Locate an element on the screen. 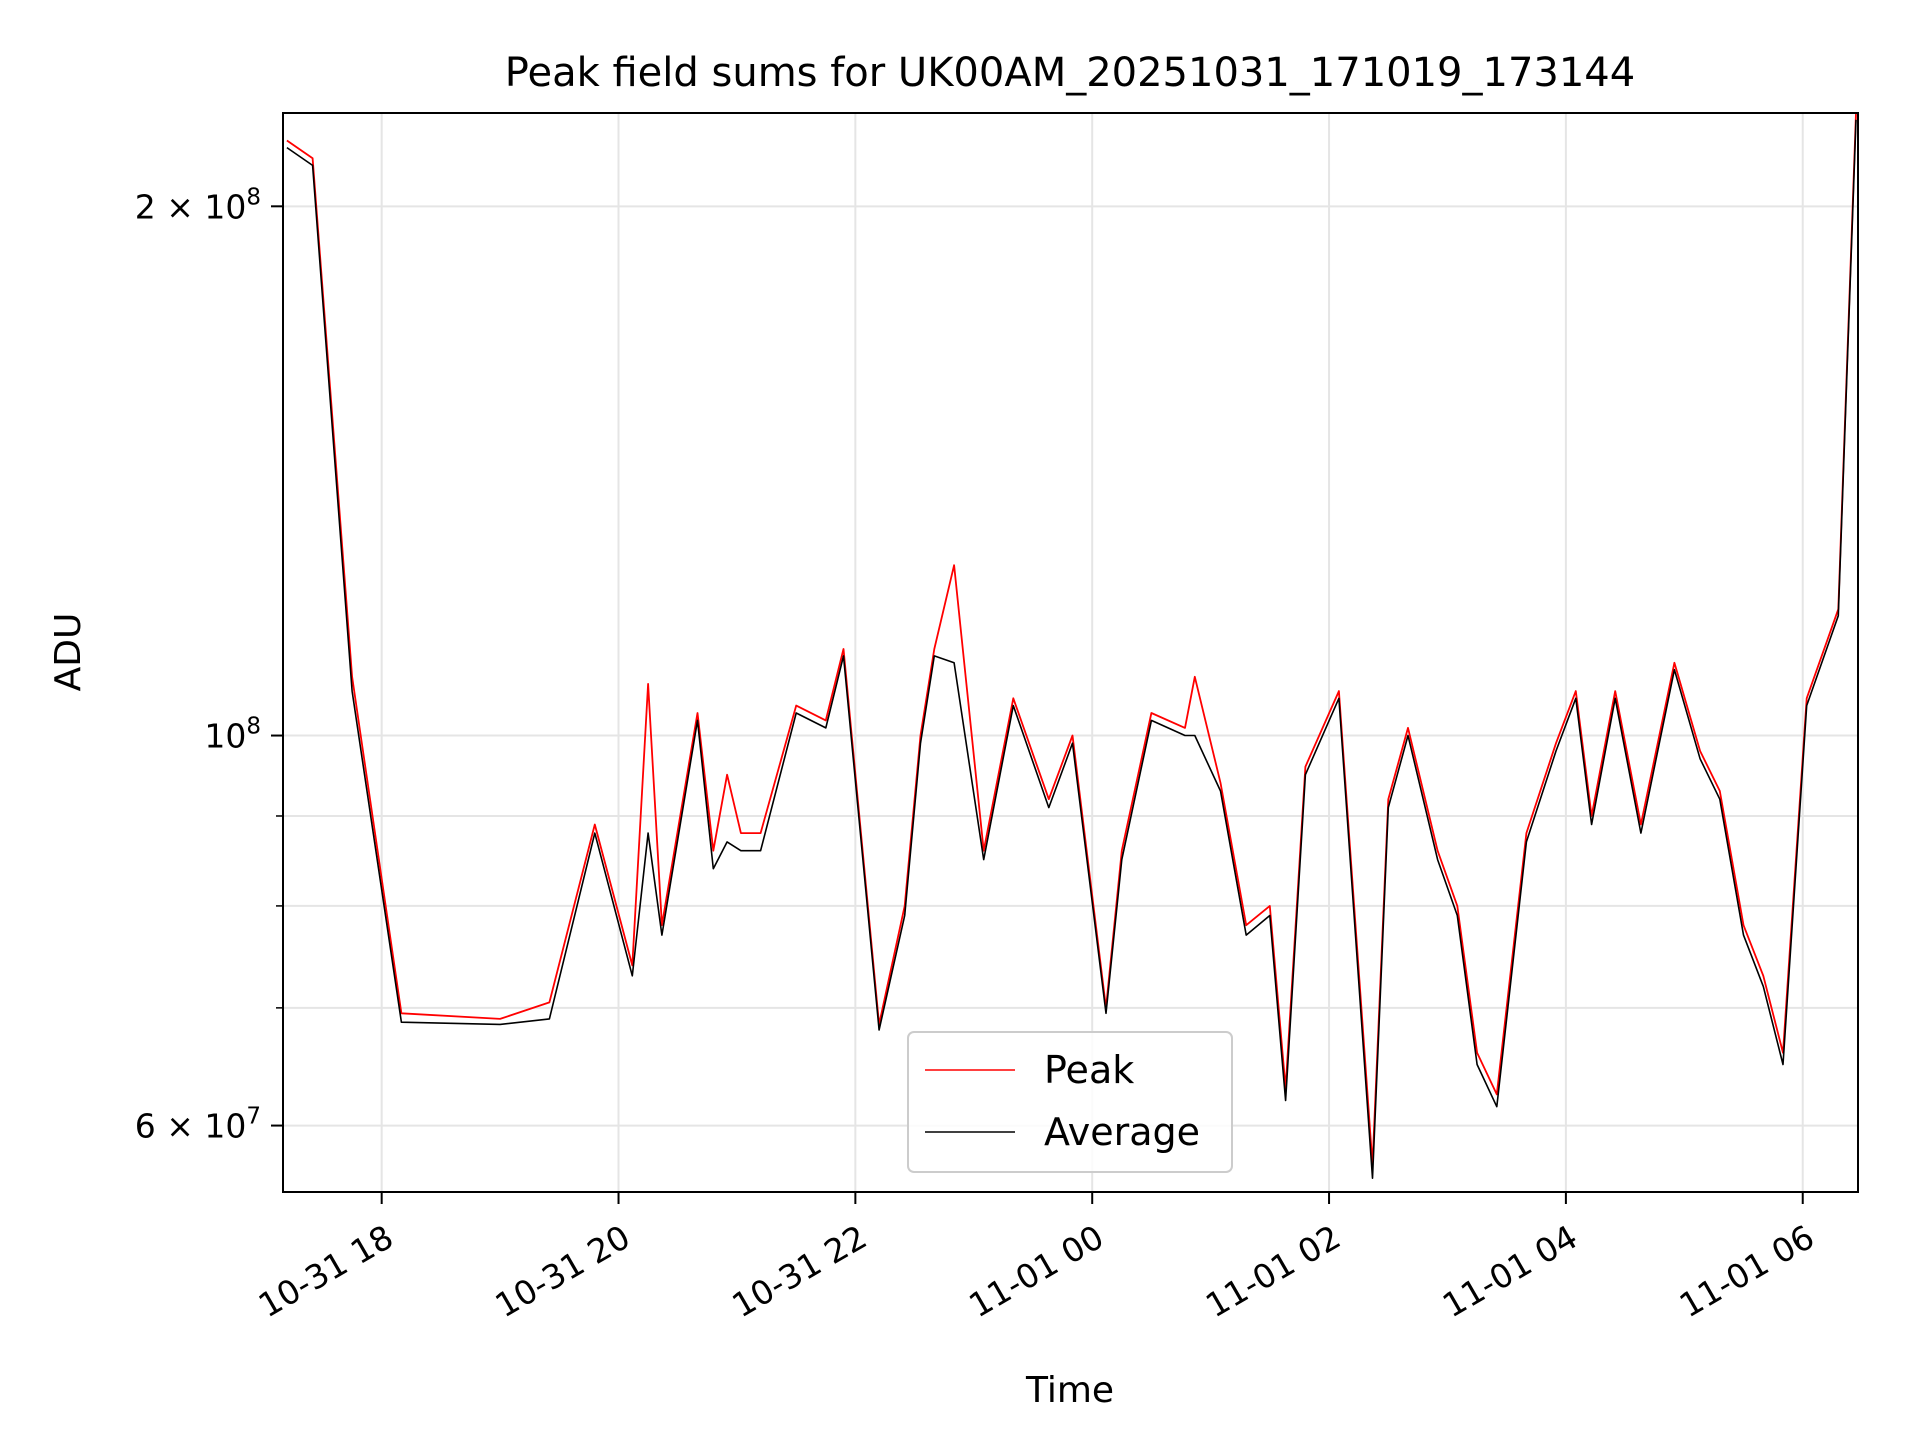  y-tick-label-base: 2 × 10 is located at coordinates (191, 206).